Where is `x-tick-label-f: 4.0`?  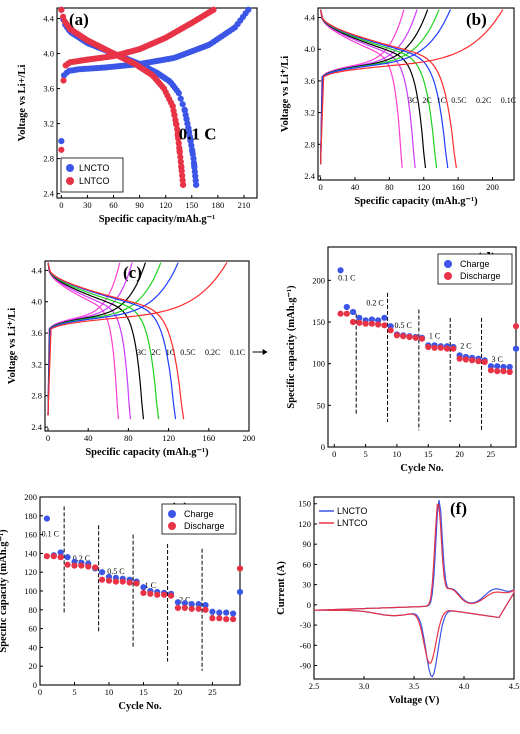 x-tick-label-f: 4.0 is located at coordinates (464, 686).